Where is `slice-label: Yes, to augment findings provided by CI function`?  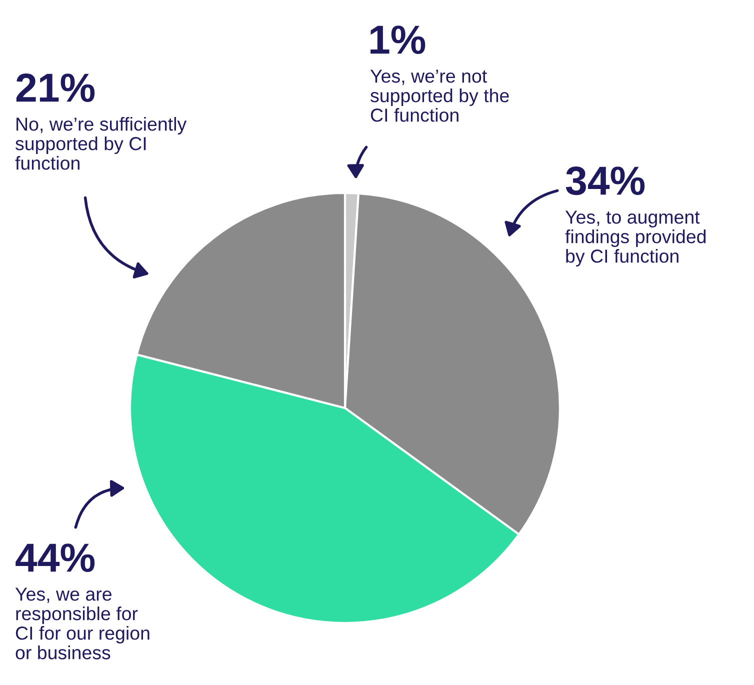
slice-label: Yes, to augment findings provided by CI function is located at coordinates (635, 238).